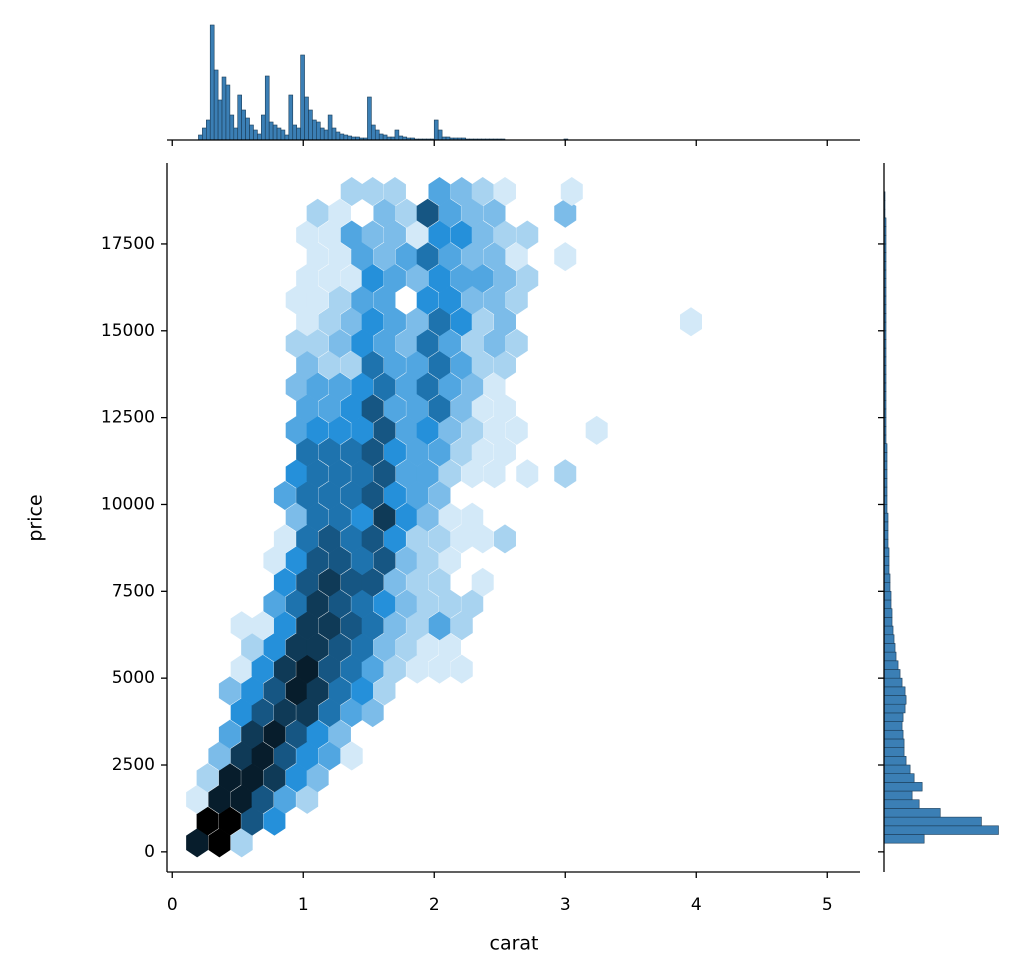  Describe the element at coordinates (149, 852) in the screenshot. I see `y-tick-label: 0` at that location.